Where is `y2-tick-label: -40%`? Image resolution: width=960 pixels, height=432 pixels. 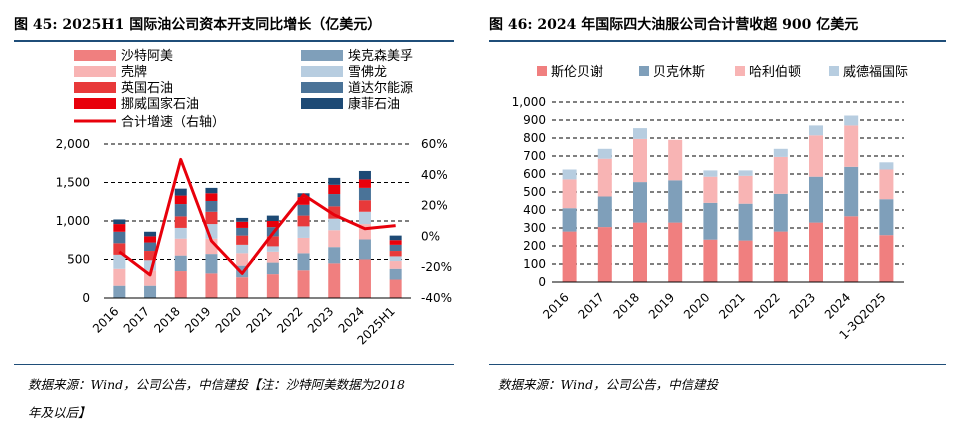
y2-tick-label: -40% is located at coordinates (436, 298).